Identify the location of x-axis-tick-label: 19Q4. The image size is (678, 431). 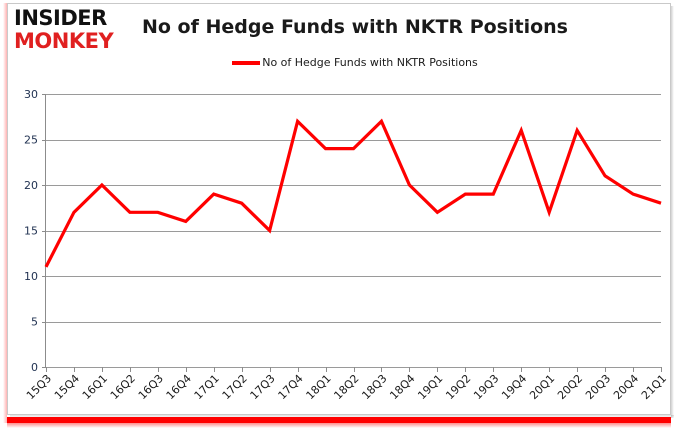
(514, 387).